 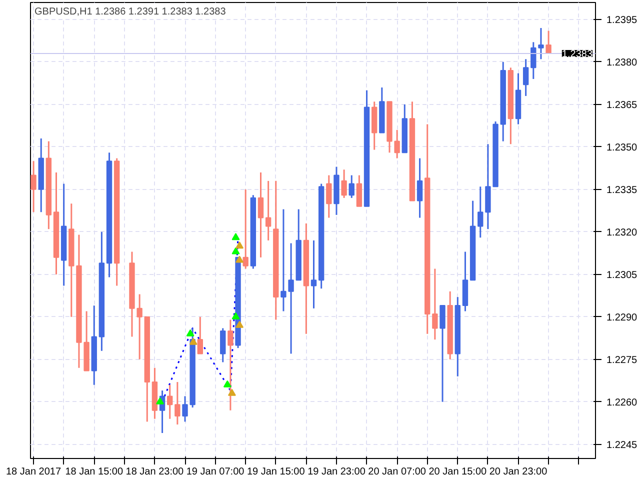 I want to click on y-tick-label: 1.2245, so click(x=622, y=445).